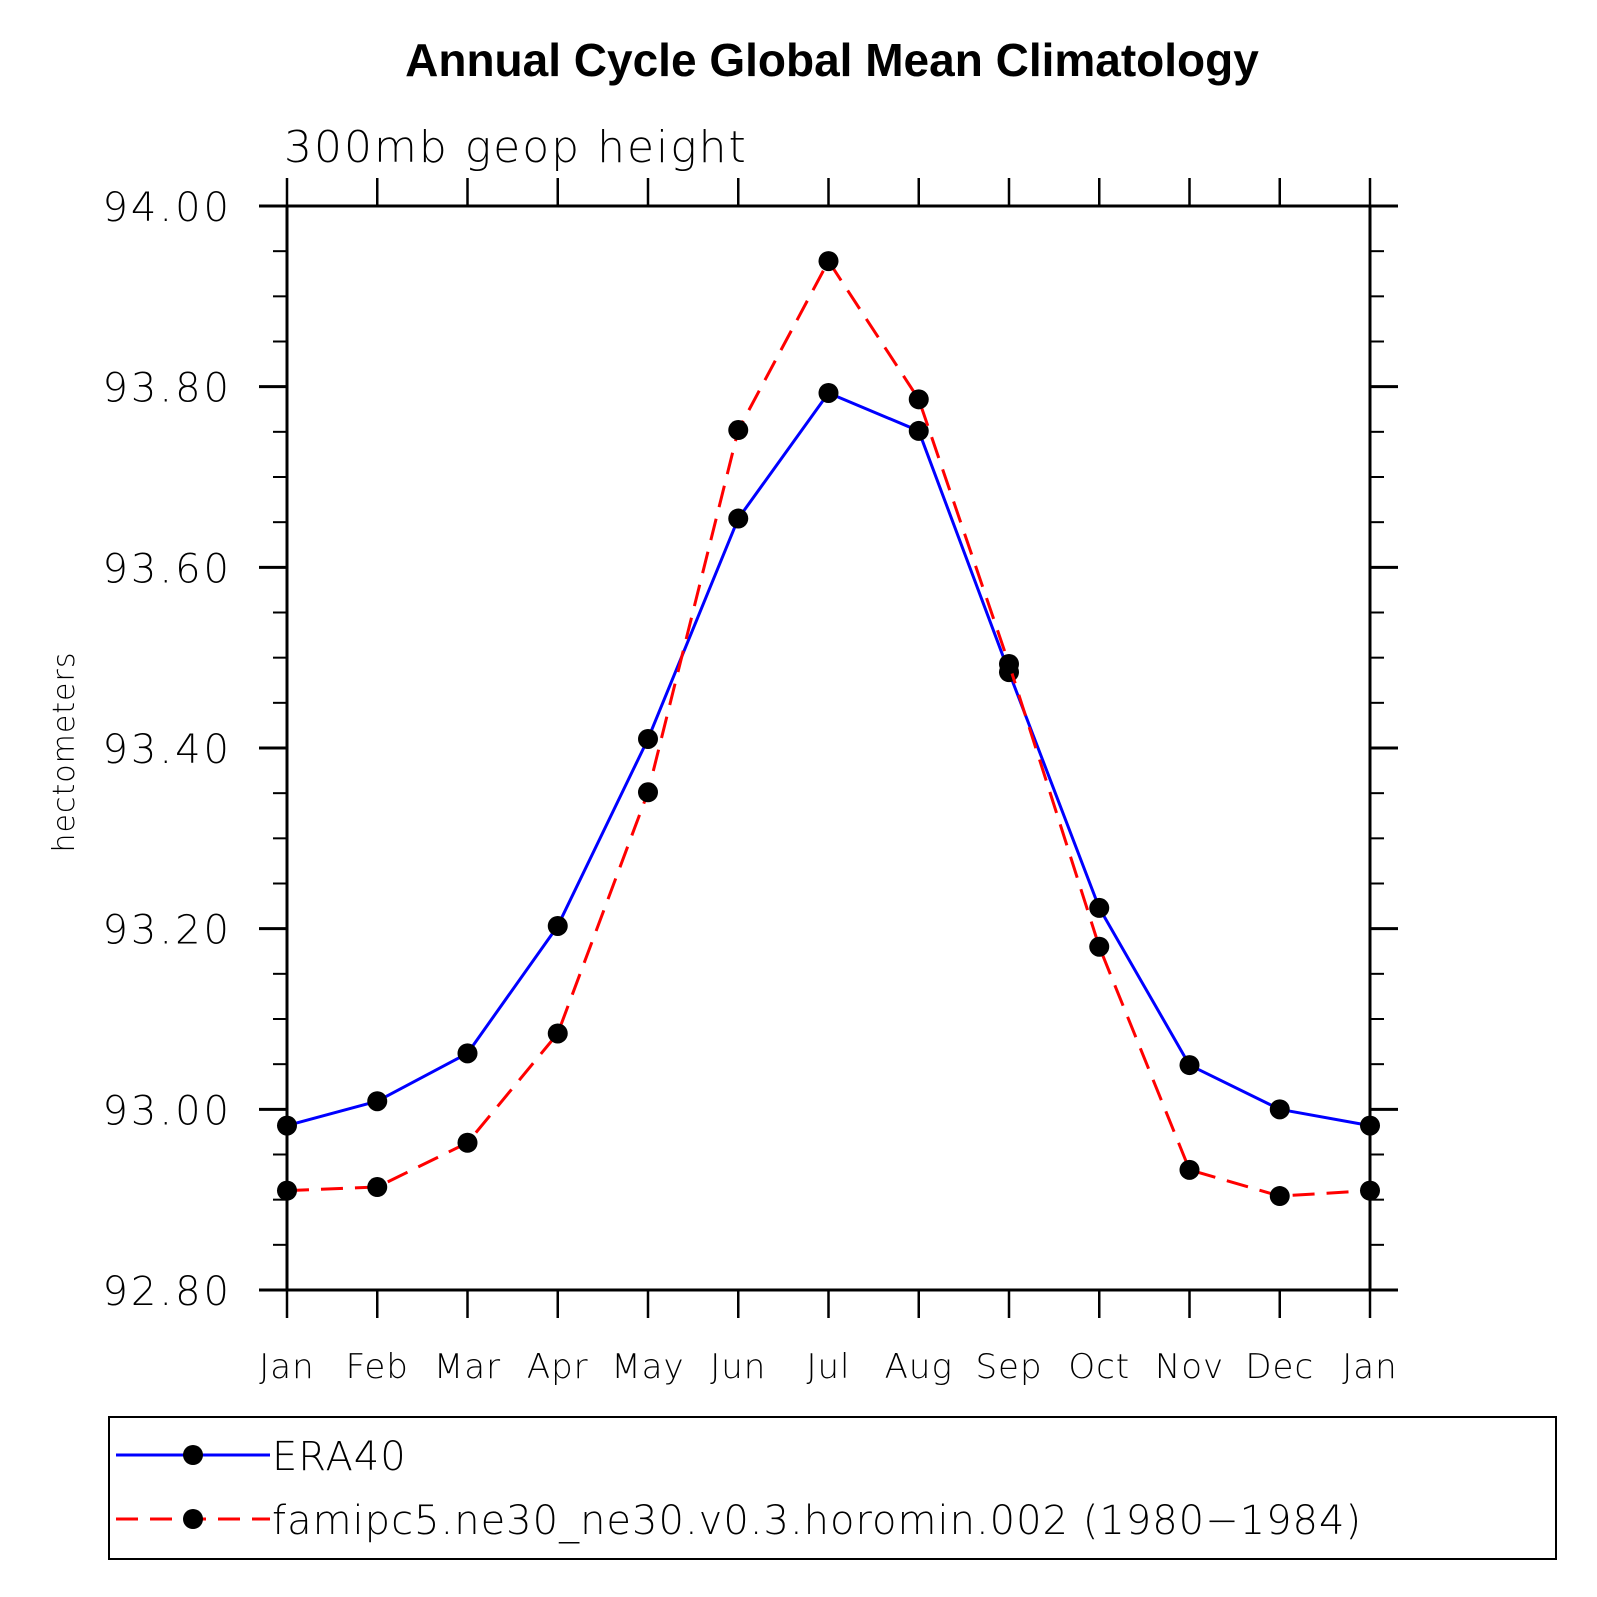 The height and width of the screenshot is (1597, 1597). I want to click on y-tick-label: 93.80, so click(167, 389).